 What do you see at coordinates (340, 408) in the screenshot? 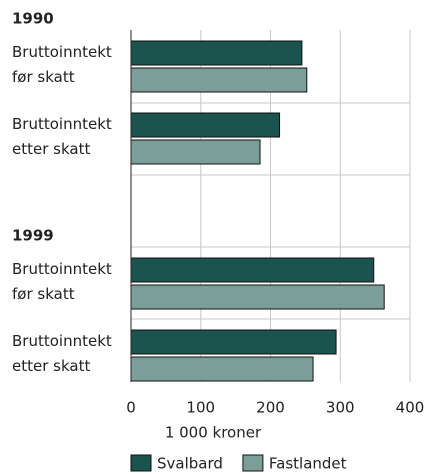
I see `x-tick-label: 300` at bounding box center [340, 408].